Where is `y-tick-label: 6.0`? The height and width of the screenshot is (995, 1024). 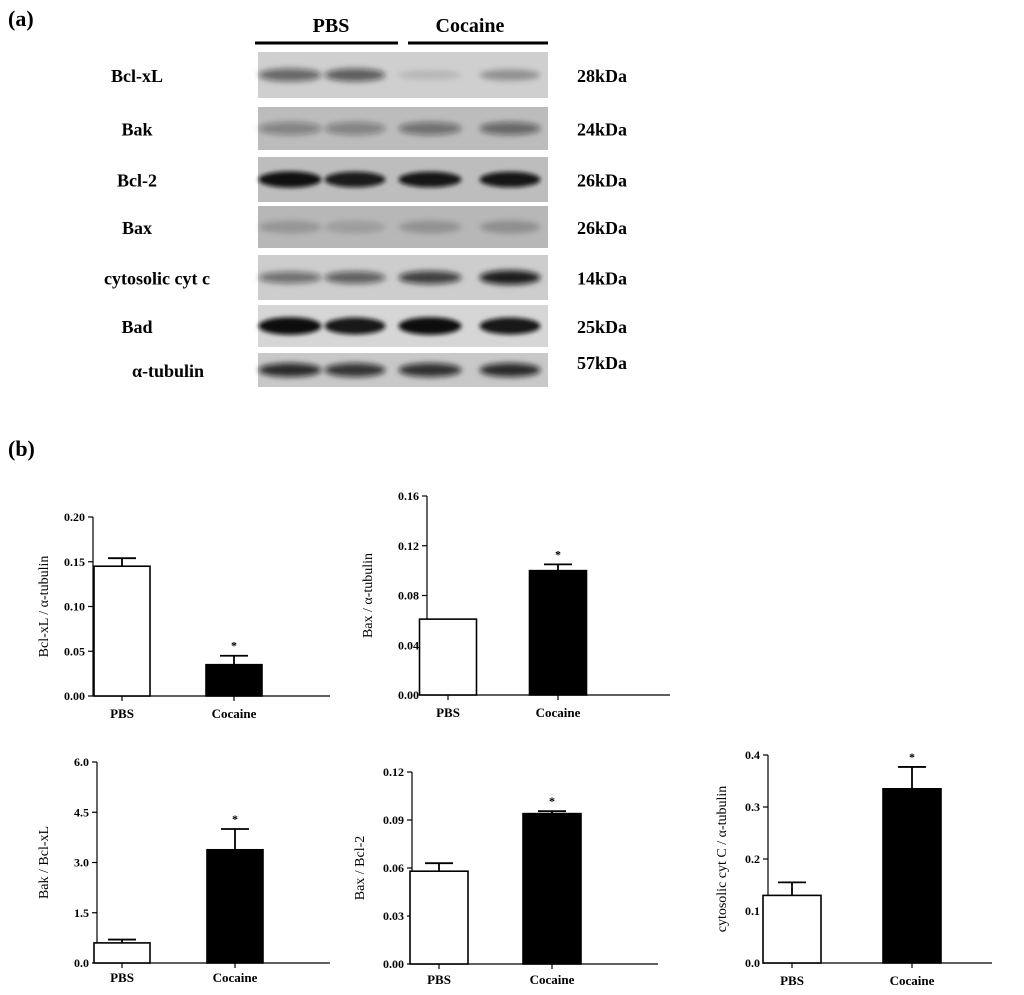
y-tick-label: 6.0 is located at coordinates (81, 762).